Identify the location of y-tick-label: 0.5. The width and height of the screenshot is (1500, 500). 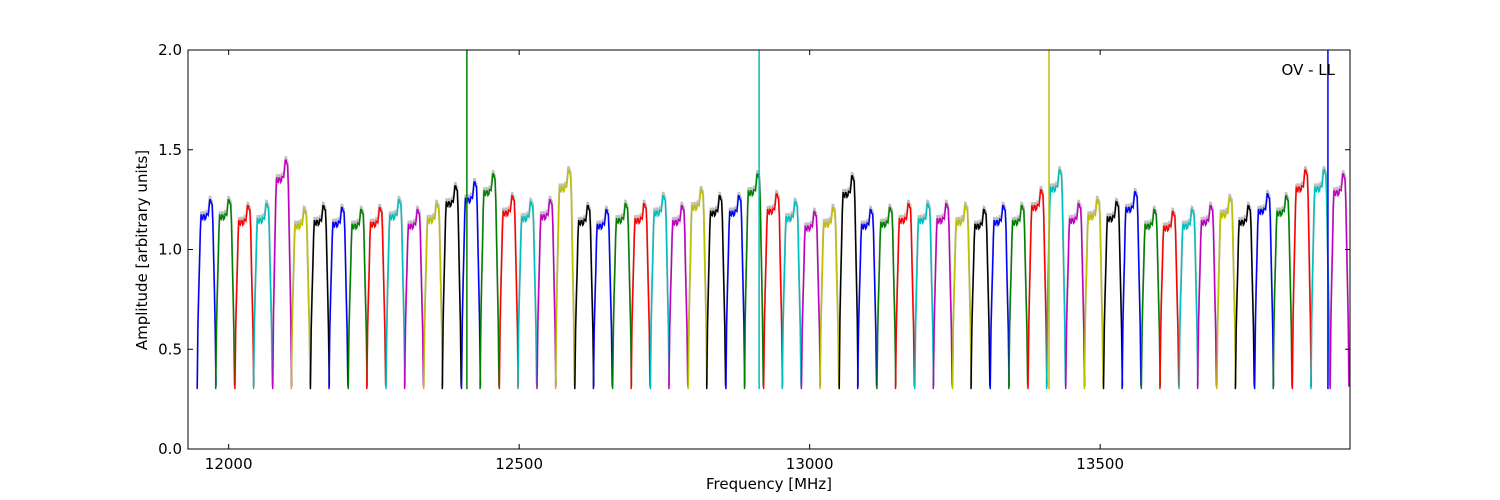
(170, 349).